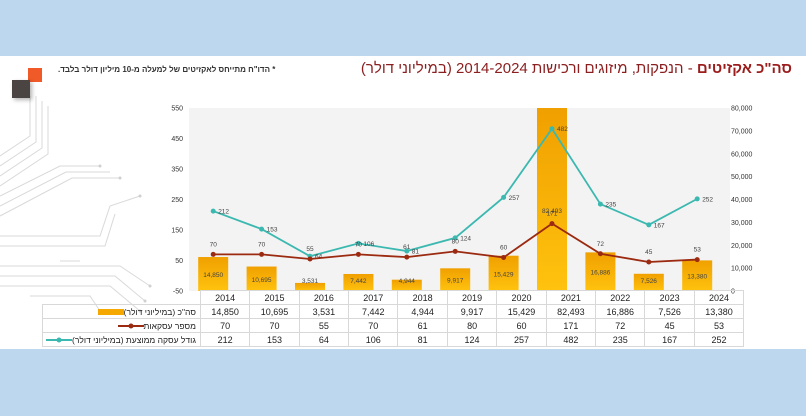 The image size is (806, 416). I want to click on right-axis-tick: 40,000, so click(742, 200).